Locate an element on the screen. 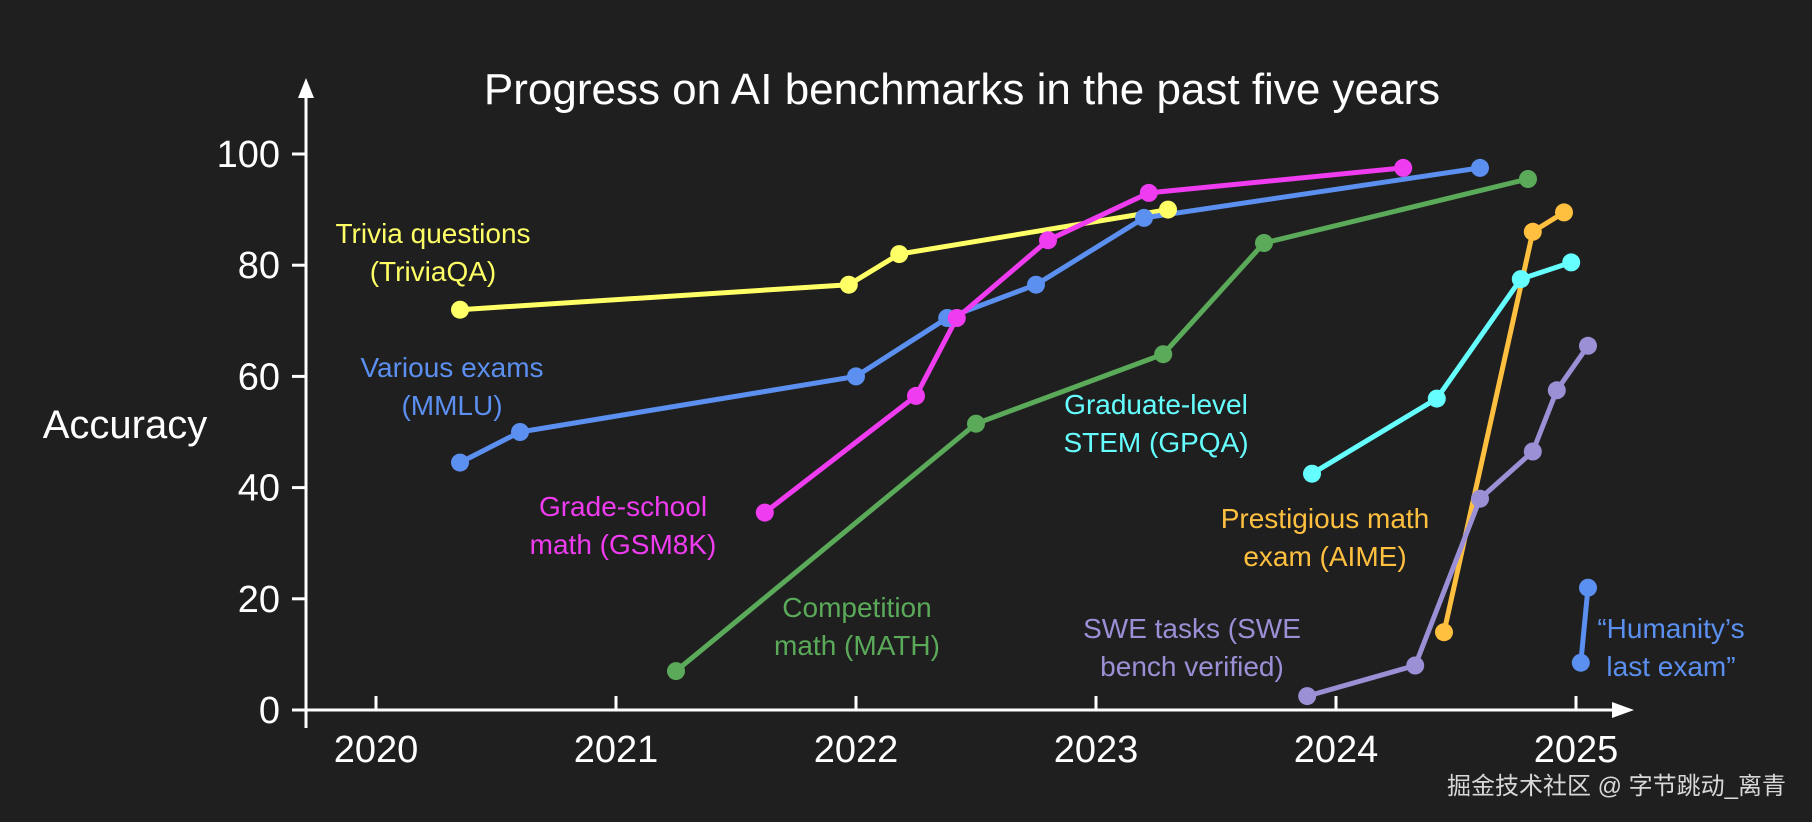  y-axis-label: Accuracy is located at coordinates (125, 425).